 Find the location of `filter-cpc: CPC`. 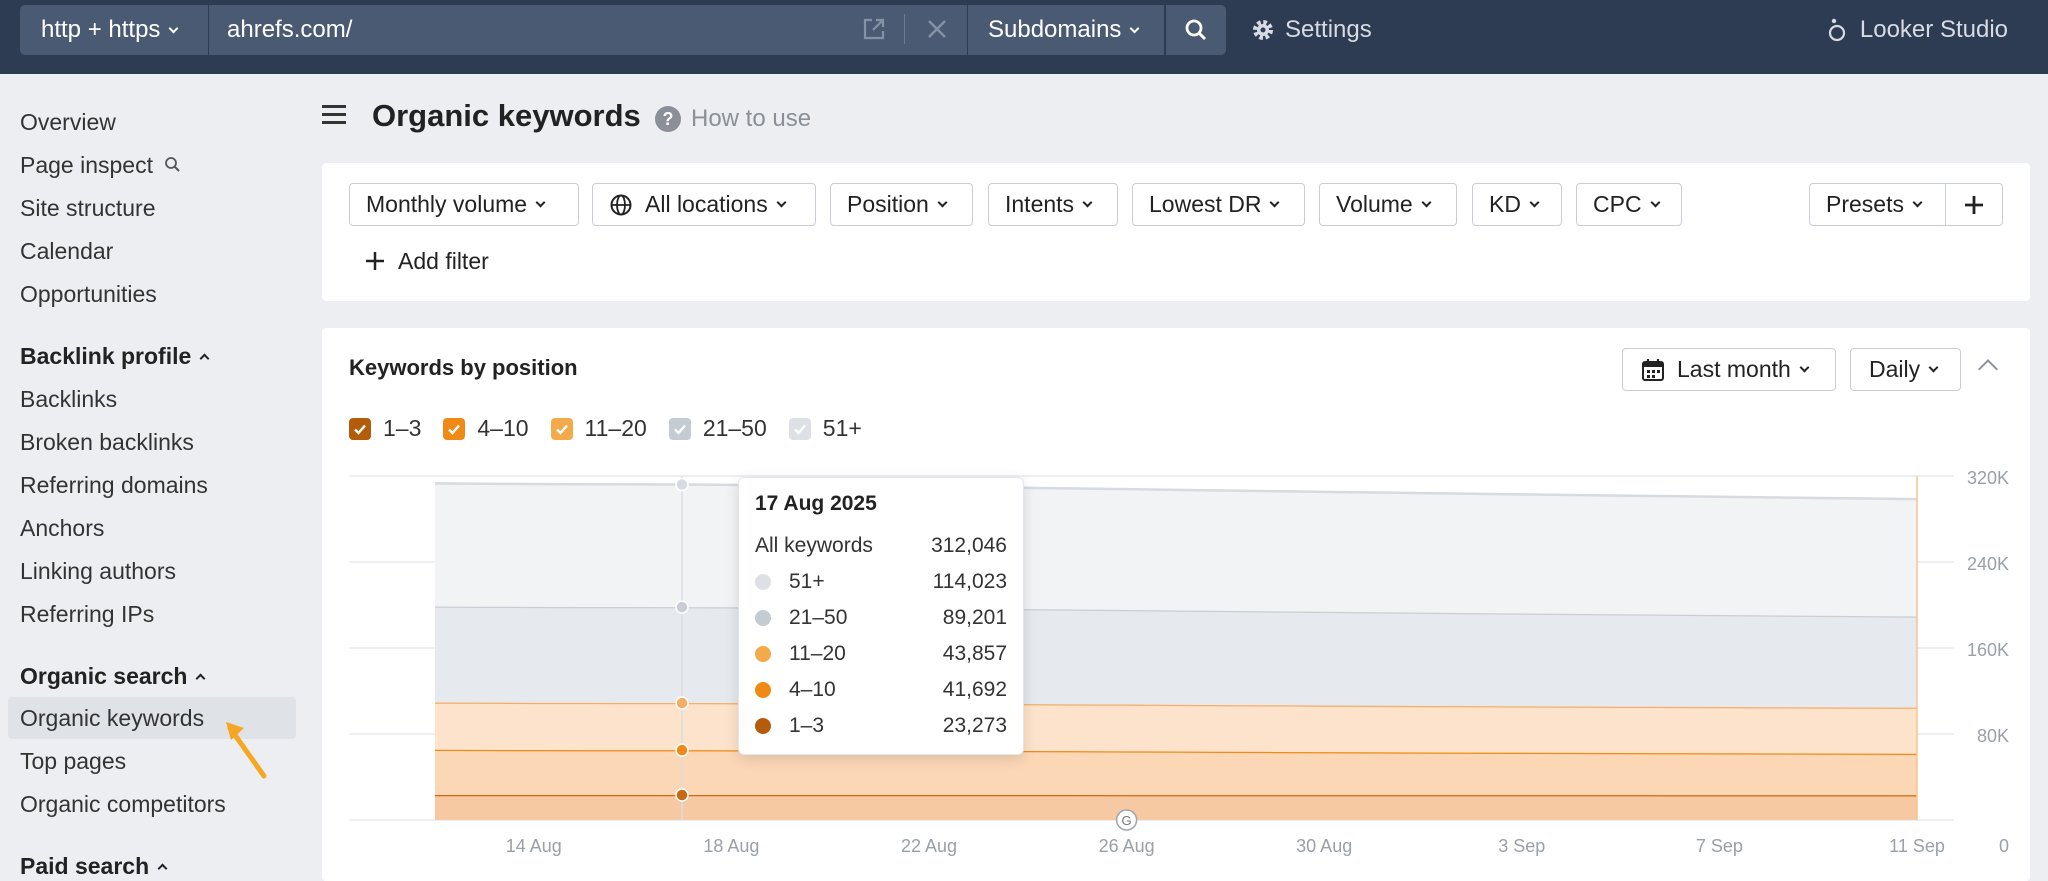

filter-cpc: CPC is located at coordinates (1629, 204).